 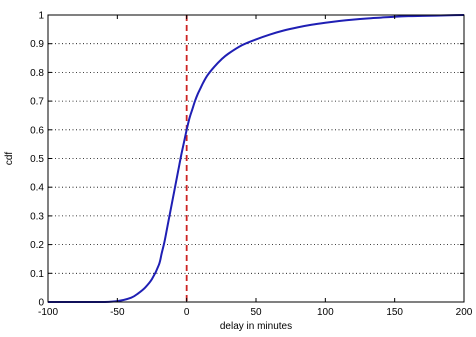 What do you see at coordinates (394, 312) in the screenshot?
I see `x-tick-label: 150` at bounding box center [394, 312].